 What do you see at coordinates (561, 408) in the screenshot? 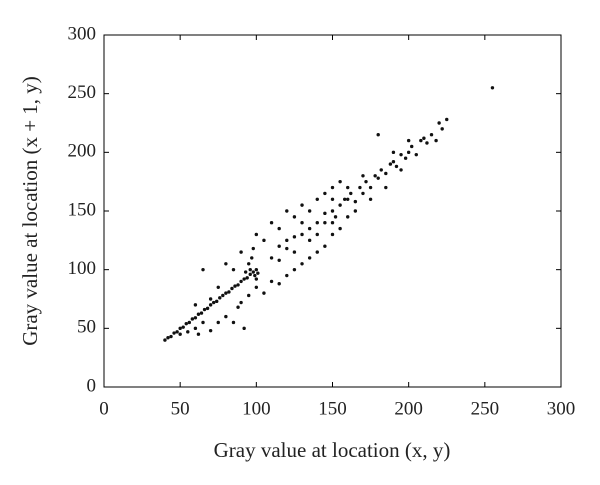
I see `x-tick-label: 300` at bounding box center [561, 408].